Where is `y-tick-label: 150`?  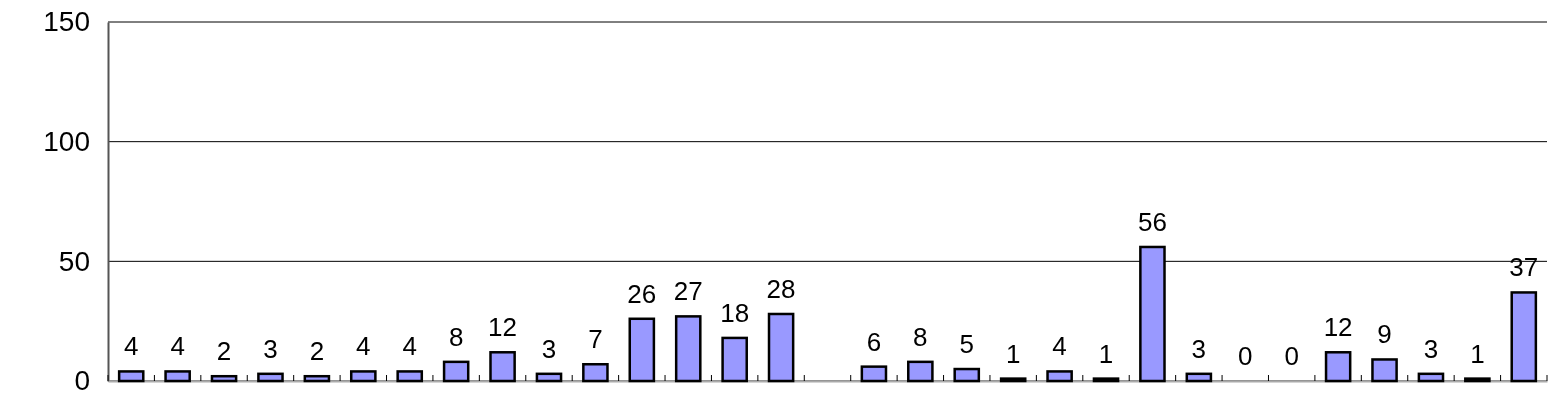 y-tick-label: 150 is located at coordinates (66, 22).